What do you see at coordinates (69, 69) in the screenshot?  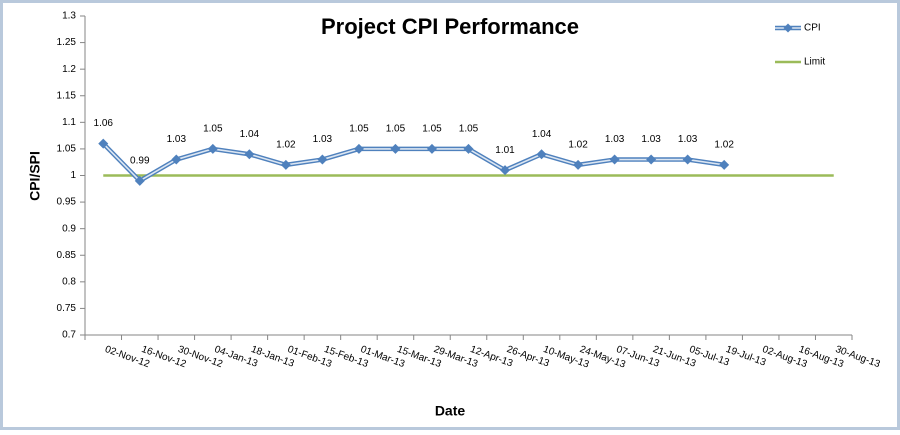 I see `y-tick-label: 1.2` at bounding box center [69, 69].